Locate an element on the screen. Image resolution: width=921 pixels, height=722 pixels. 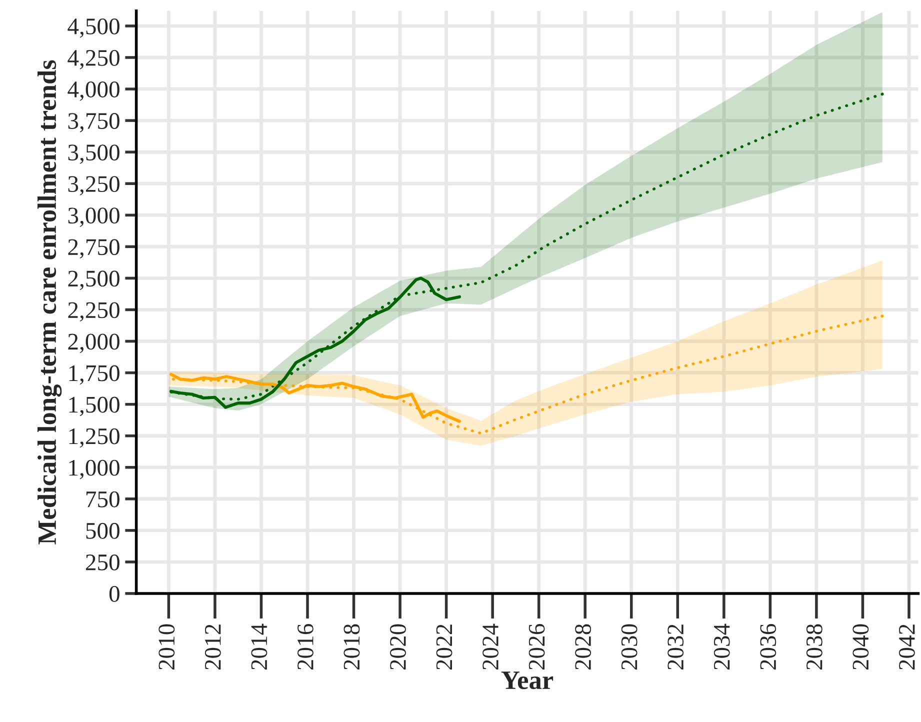
x-tick-label: 2026 is located at coordinates (536, 647).